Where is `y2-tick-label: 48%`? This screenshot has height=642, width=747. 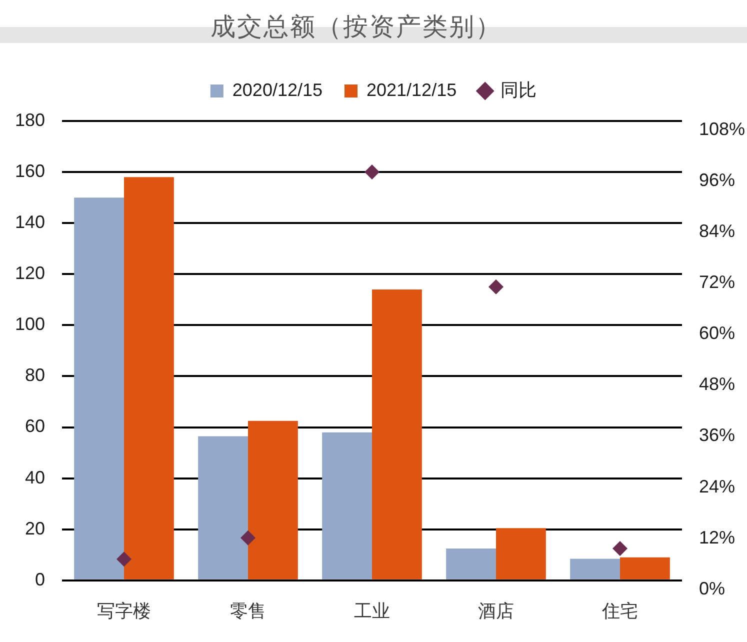
y2-tick-label: 48% is located at coordinates (717, 384).